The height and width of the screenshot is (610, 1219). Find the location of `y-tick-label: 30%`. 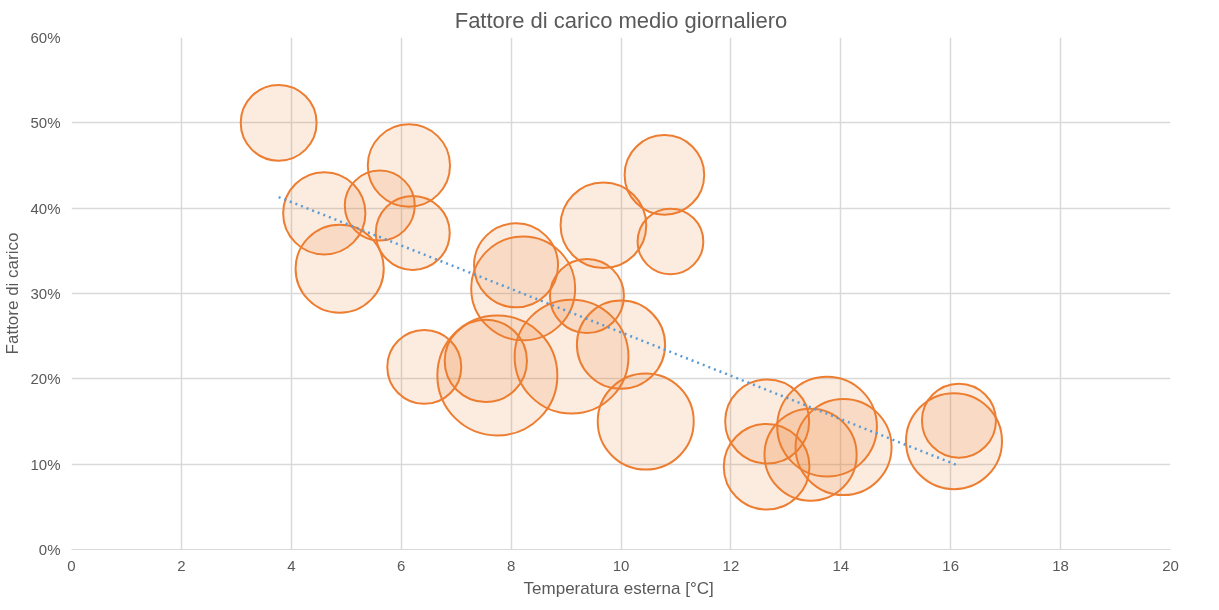

y-tick-label: 30% is located at coordinates (45, 293).